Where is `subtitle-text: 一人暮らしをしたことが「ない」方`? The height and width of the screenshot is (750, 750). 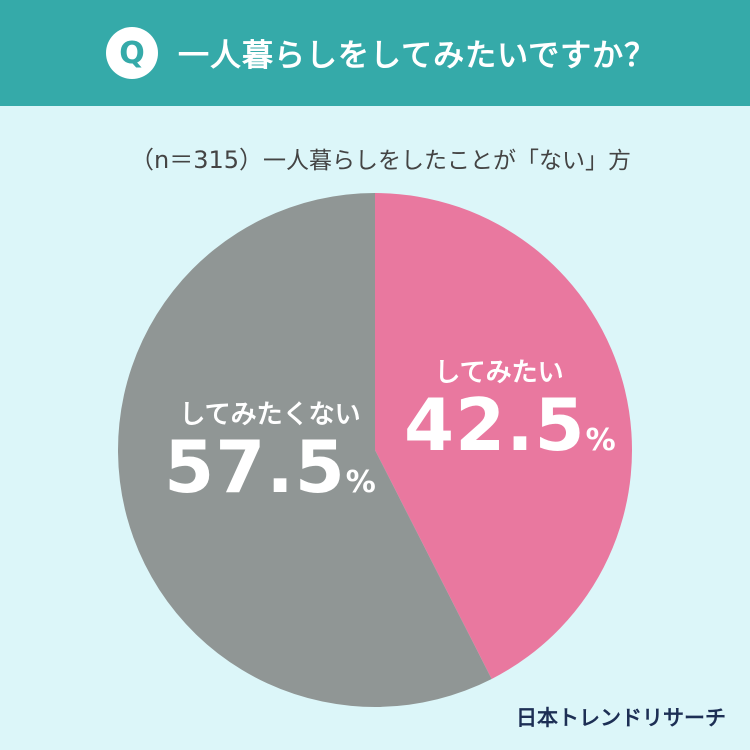
subtitle-text: 一人暮らしをしたことが「ない」方 is located at coordinates (447, 161).